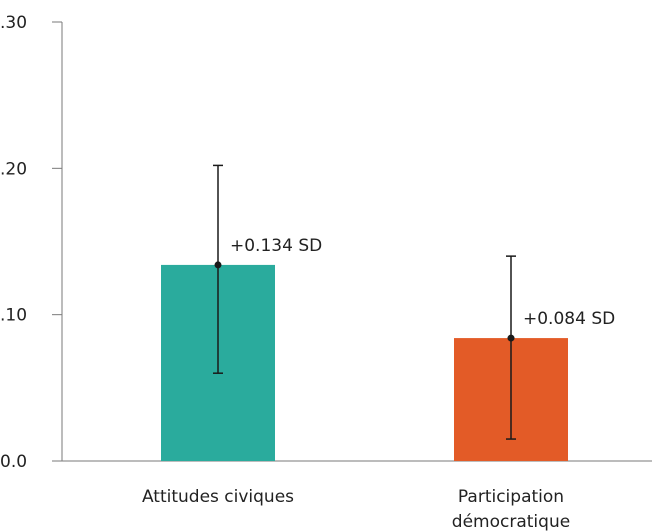  Describe the element at coordinates (511, 497) in the screenshot. I see `category-label: Participation` at that location.